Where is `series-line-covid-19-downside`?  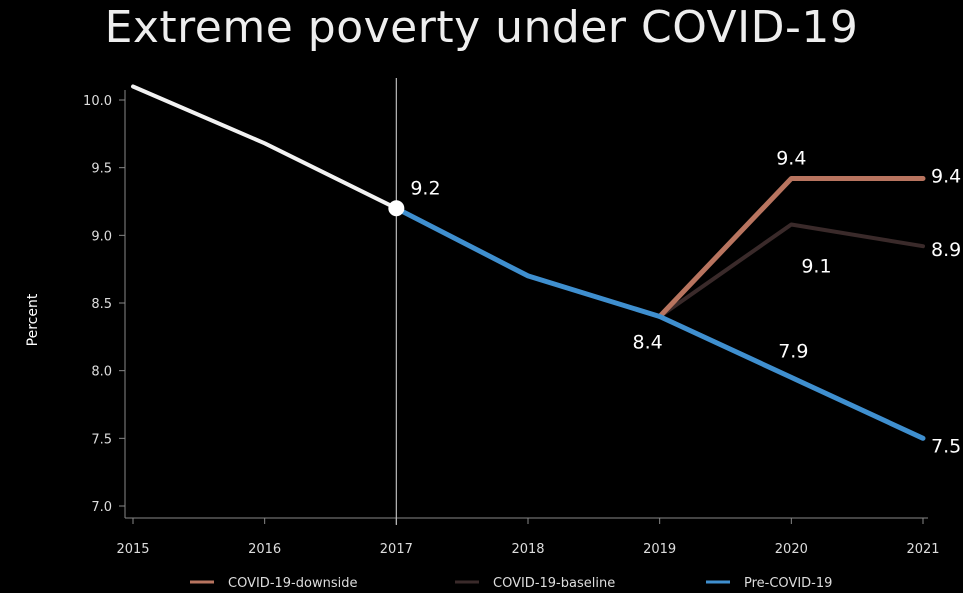
series-line-covid-19-downside is located at coordinates (791, 247).